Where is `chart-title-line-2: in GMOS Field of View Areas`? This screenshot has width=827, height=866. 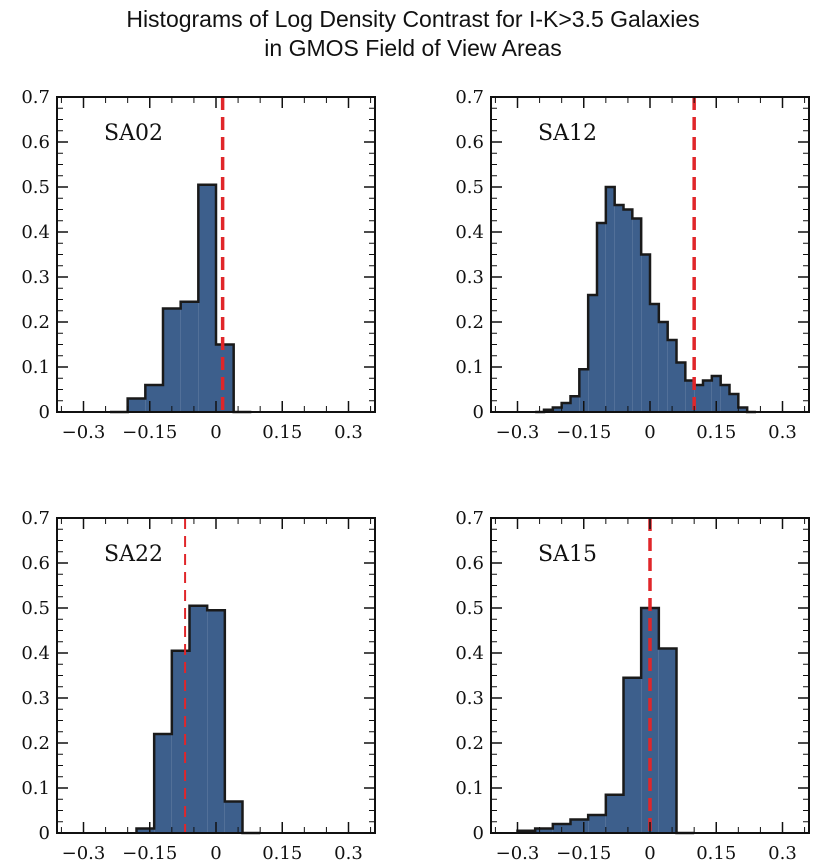 chart-title-line-2: in GMOS Field of View Areas is located at coordinates (412, 48).